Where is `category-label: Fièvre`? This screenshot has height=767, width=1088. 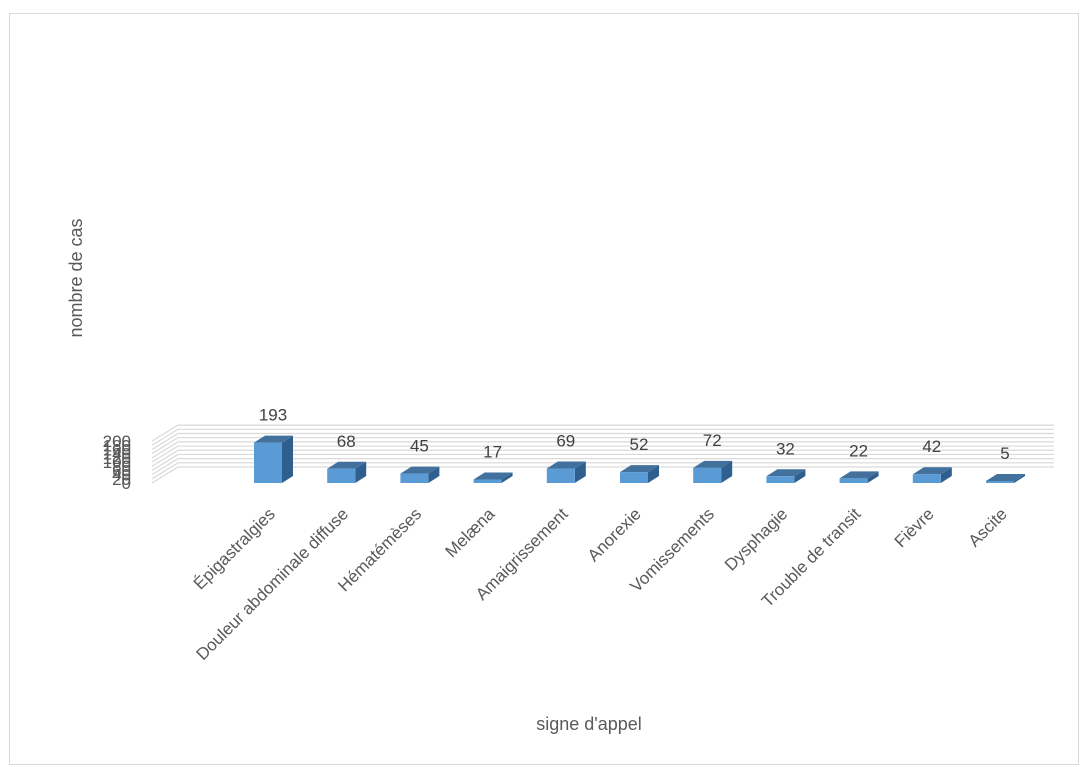 category-label: Fièvre is located at coordinates (914, 527).